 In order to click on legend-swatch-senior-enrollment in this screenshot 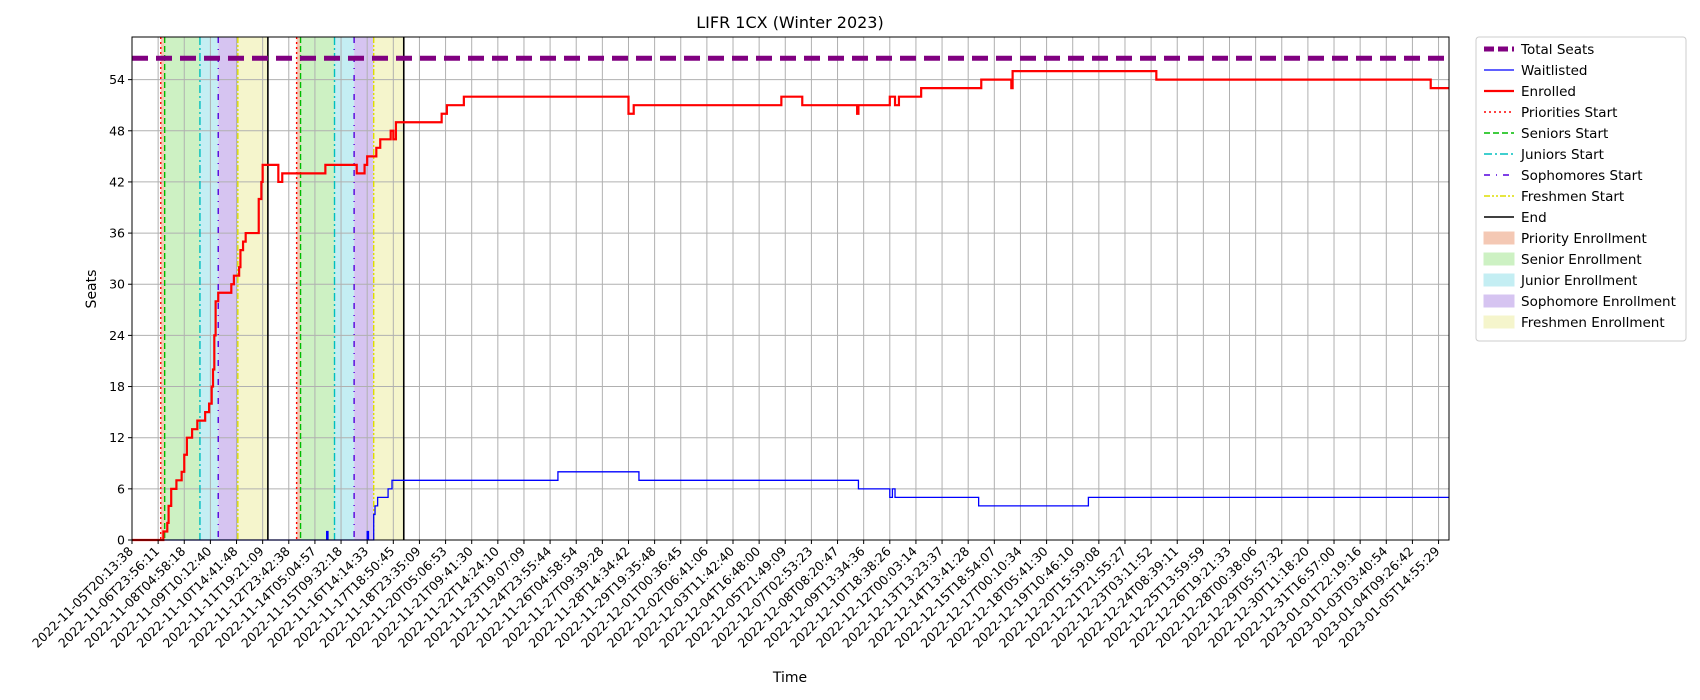, I will do `click(1499, 259)`.